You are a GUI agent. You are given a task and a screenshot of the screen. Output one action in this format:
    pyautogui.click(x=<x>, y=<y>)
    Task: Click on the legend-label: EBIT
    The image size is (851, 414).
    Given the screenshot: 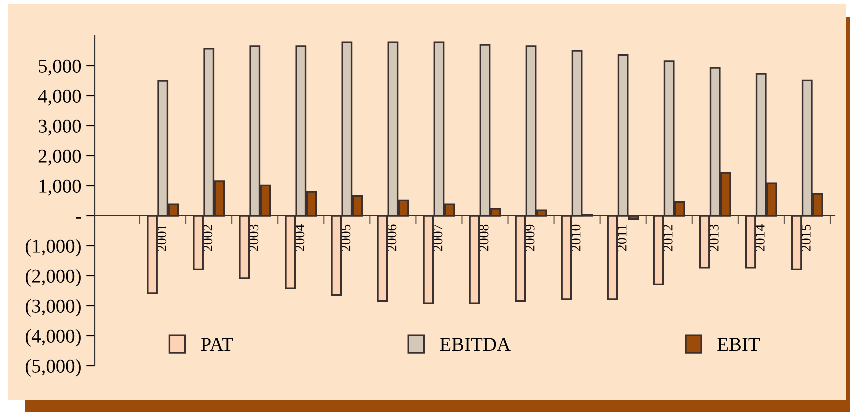 What is the action you would take?
    pyautogui.click(x=739, y=345)
    